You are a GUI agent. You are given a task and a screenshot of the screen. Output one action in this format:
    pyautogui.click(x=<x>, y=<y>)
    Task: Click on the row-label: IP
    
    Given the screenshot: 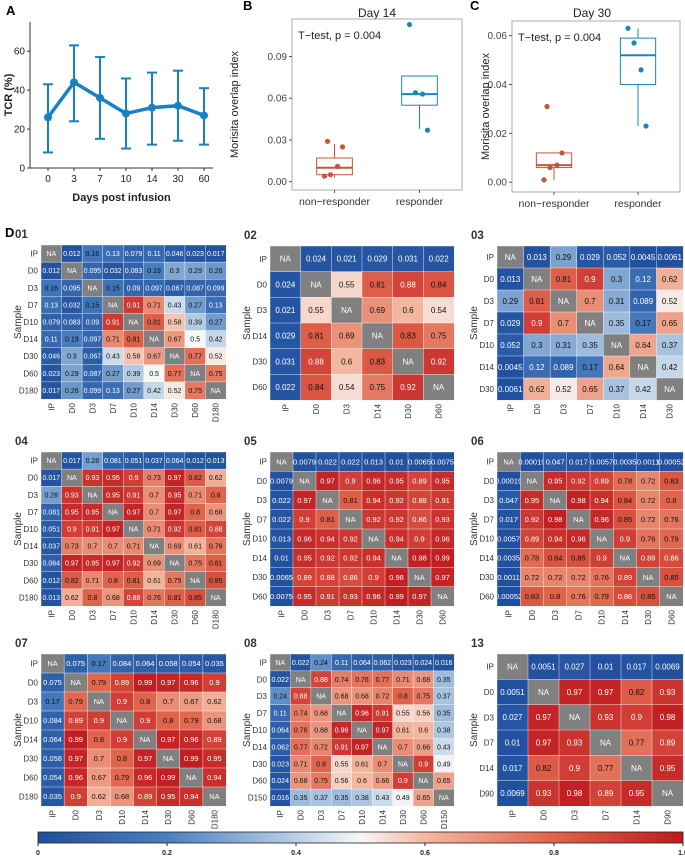 What is the action you would take?
    pyautogui.click(x=34, y=461)
    